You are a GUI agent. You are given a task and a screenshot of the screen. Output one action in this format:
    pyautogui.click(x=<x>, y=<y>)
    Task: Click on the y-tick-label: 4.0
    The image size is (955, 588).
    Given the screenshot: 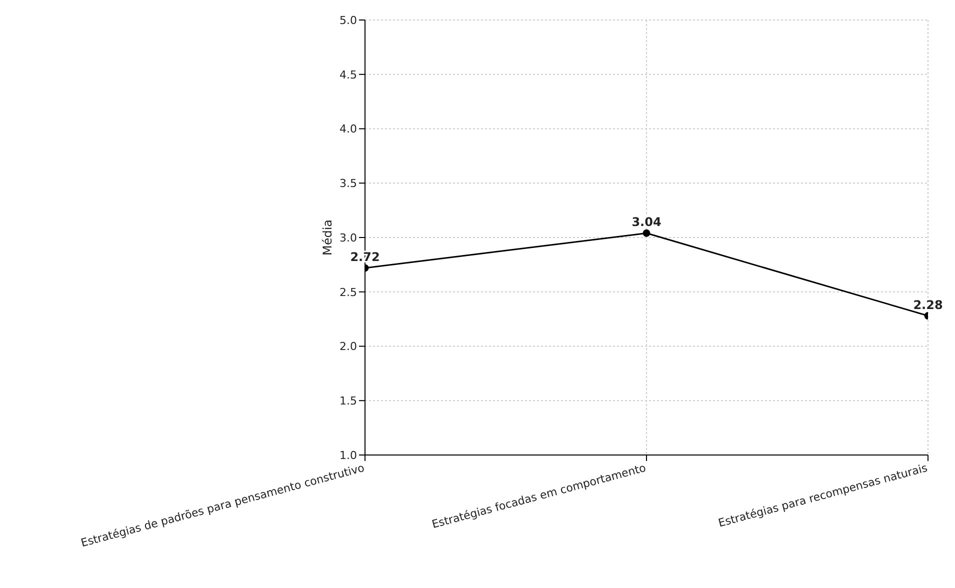 What is the action you would take?
    pyautogui.click(x=348, y=129)
    